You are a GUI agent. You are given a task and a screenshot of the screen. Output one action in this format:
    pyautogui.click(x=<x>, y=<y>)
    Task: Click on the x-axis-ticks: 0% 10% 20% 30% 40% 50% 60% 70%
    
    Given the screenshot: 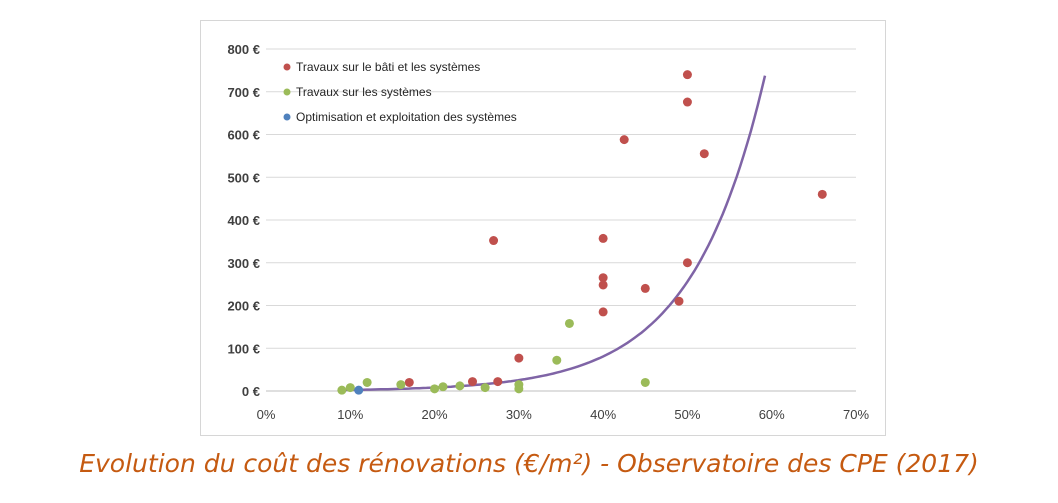 What is the action you would take?
    pyautogui.click(x=563, y=414)
    